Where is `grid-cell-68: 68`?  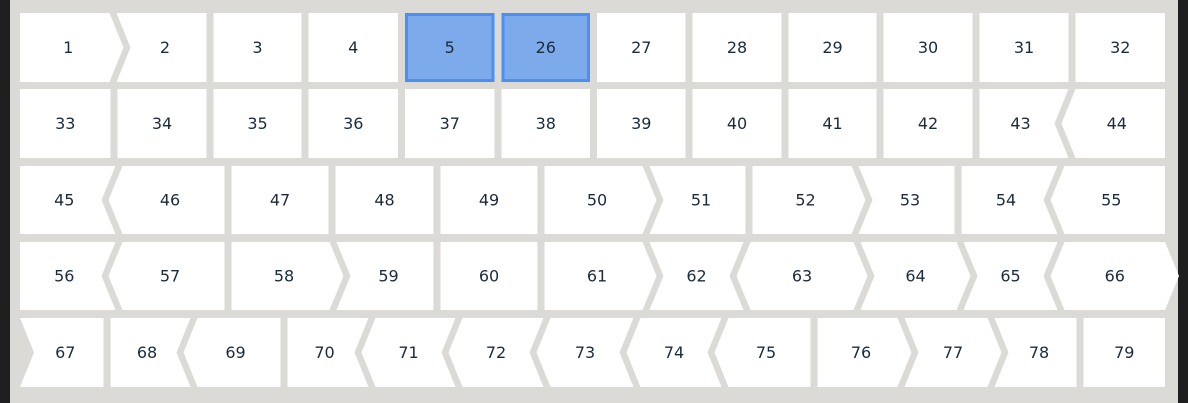 grid-cell-68: 68 is located at coordinates (150, 352).